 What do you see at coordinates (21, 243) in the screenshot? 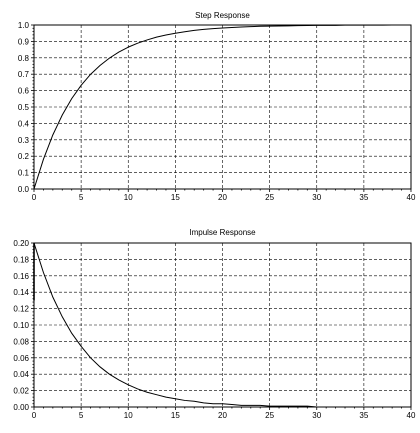
I see `impulse-y-tick-label: 0.20` at bounding box center [21, 243].